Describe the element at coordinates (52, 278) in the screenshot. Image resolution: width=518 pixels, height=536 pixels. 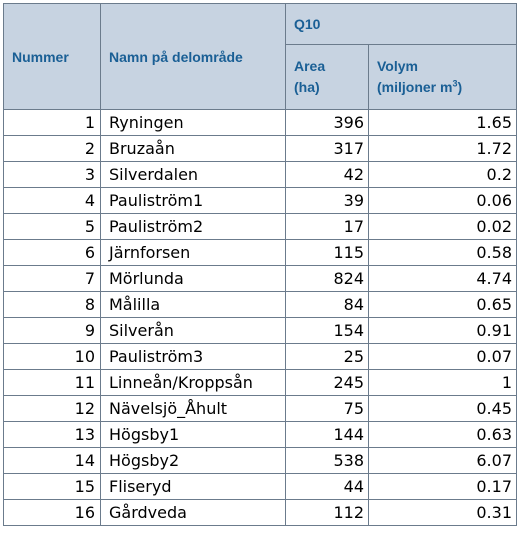
I see `cell-nummer: 7` at that location.